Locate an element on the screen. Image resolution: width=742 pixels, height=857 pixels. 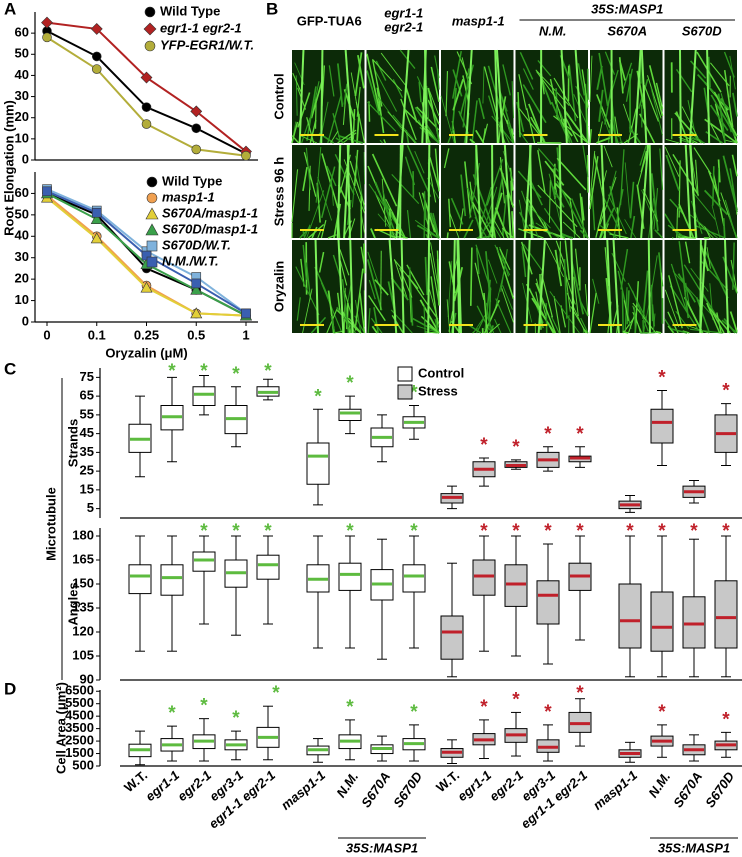
row-label: Oryzalin is located at coordinates (278, 286).